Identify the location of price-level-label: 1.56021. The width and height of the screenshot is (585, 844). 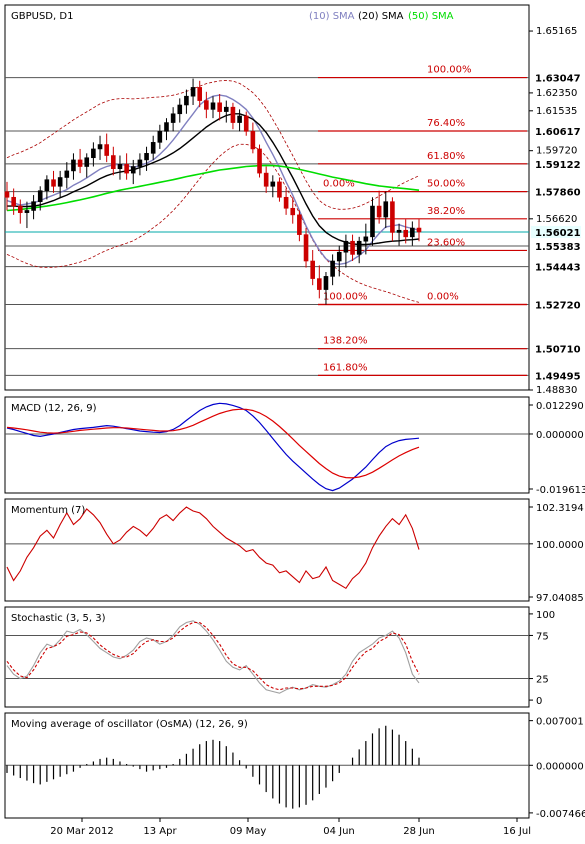
(558, 233).